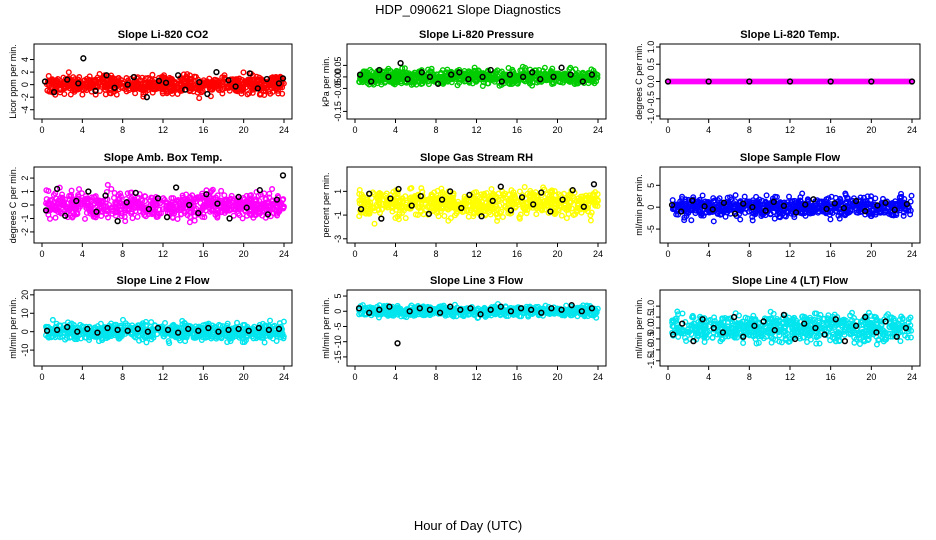 This screenshot has width=936, height=540. Describe the element at coordinates (749, 254) in the screenshot. I see `x-tick-label: 8` at that location.